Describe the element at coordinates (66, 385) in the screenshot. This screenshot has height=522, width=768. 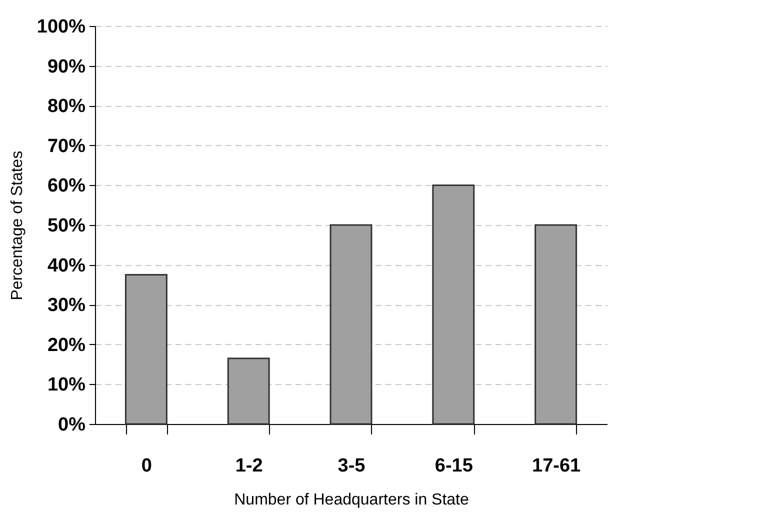
I see `y-tick-label: 10%` at that location.